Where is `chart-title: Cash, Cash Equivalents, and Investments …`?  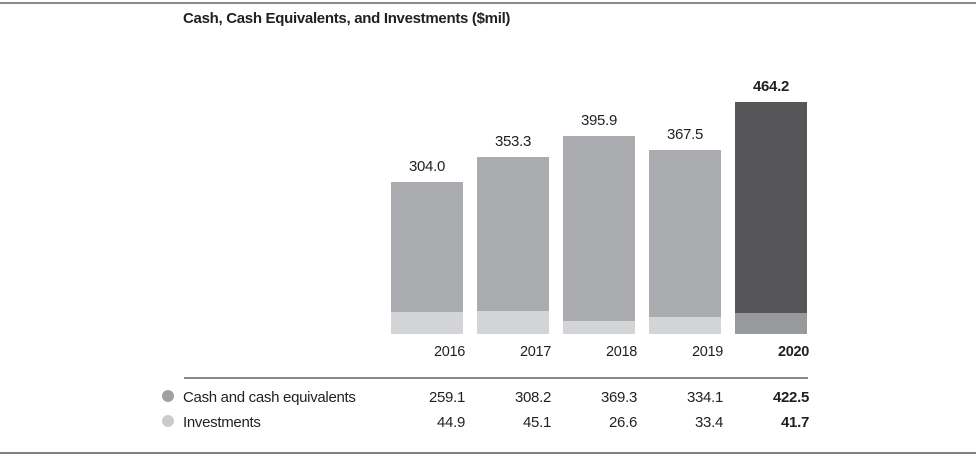 chart-title: Cash, Cash Equivalents, and Investments … is located at coordinates (347, 18).